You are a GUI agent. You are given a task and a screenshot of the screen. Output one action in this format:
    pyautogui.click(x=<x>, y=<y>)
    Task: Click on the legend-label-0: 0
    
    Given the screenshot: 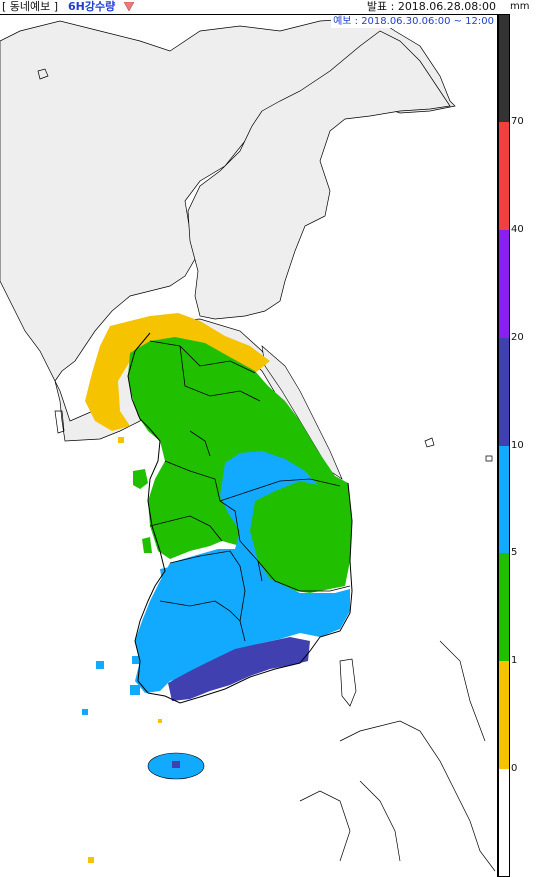 What is the action you would take?
    pyautogui.click(x=514, y=768)
    